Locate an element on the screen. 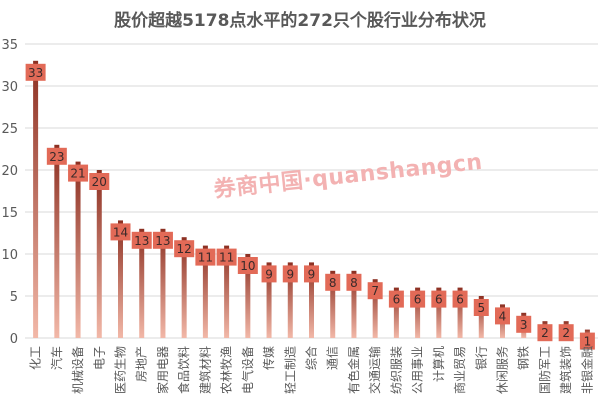 This screenshot has height=406, width=600. data-label: 33 is located at coordinates (35, 73).